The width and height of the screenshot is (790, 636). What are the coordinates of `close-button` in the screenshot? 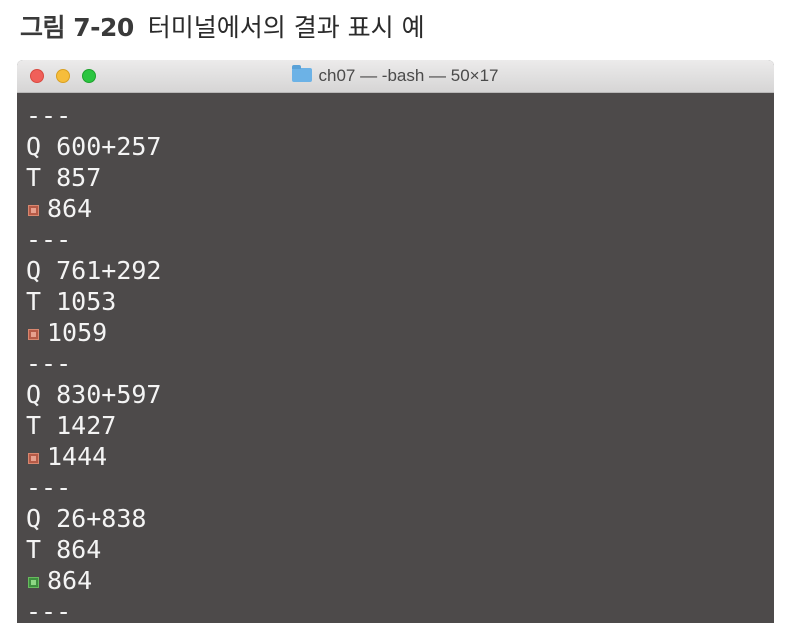 It's located at (37, 76).